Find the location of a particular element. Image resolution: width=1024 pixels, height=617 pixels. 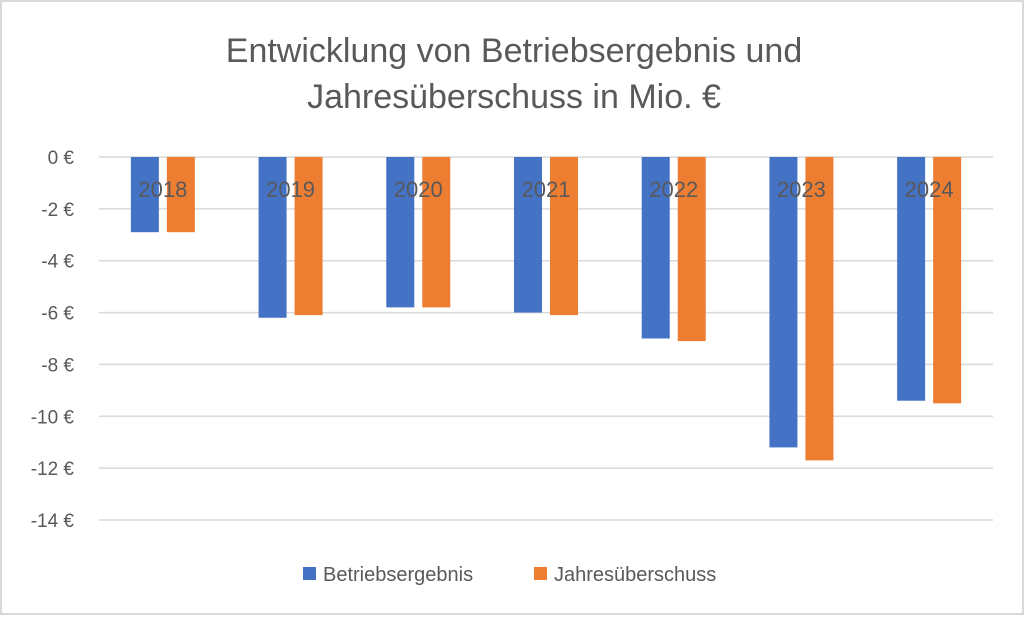

bar-jahresüberschuss-2024 is located at coordinates (947, 280).